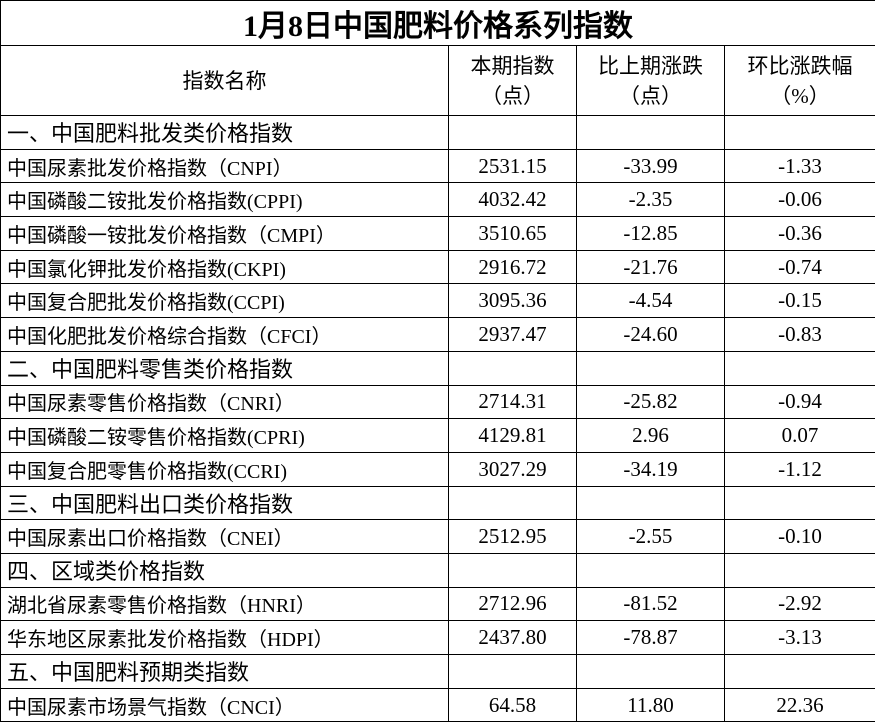 The height and width of the screenshot is (723, 875). I want to click on header-cell: 指数名称, so click(224, 80).